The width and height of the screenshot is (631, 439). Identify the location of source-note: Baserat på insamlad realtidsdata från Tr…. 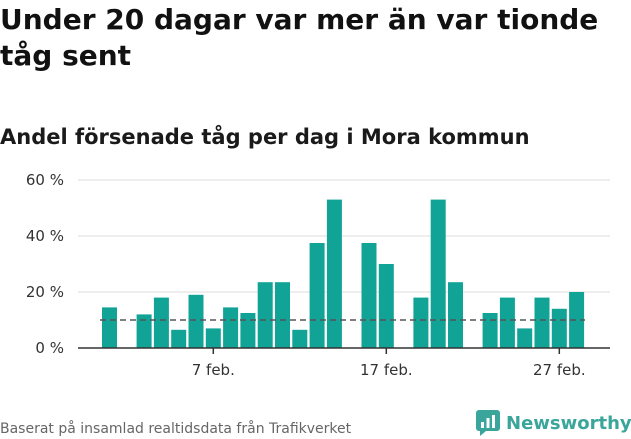
(176, 429).